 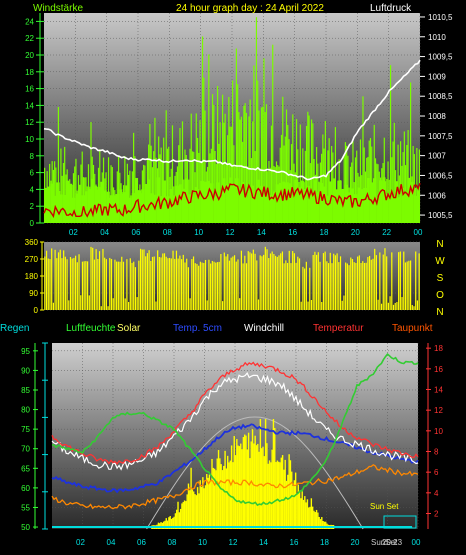 I want to click on top-left-tick-label: 10, so click(x=29, y=139).